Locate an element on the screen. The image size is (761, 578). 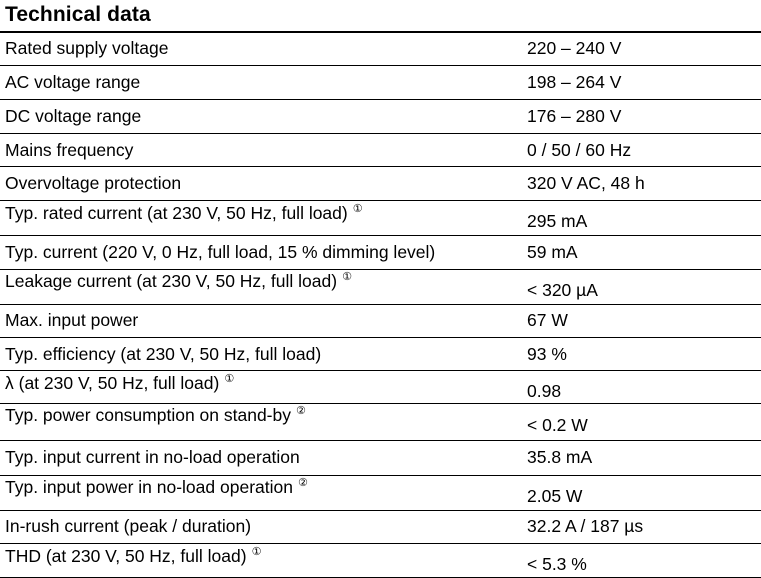
table-row: Rated supply voltage 220 – 240 V is located at coordinates (380, 49).